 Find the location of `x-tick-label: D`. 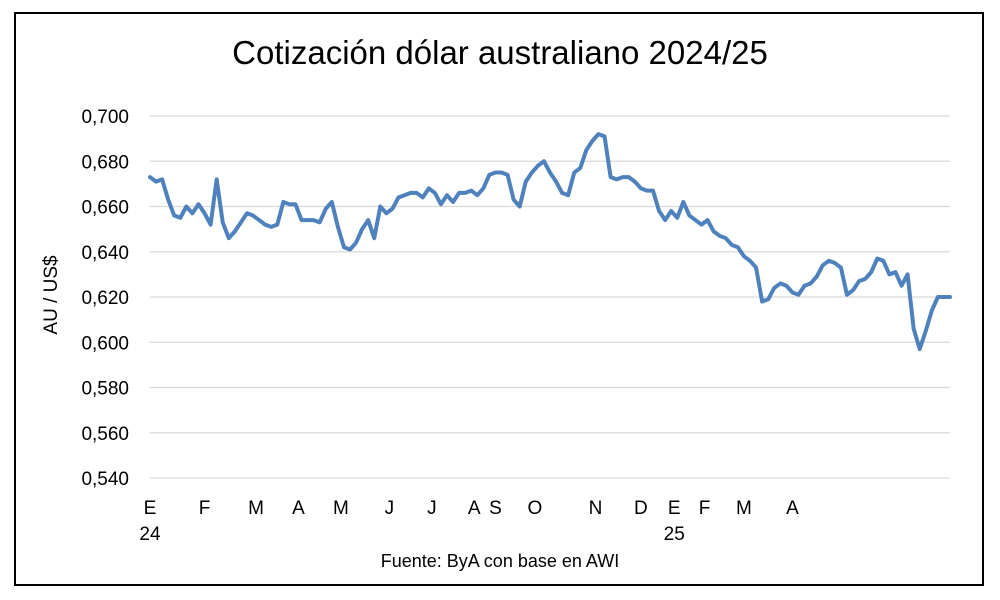

x-tick-label: D is located at coordinates (641, 508).